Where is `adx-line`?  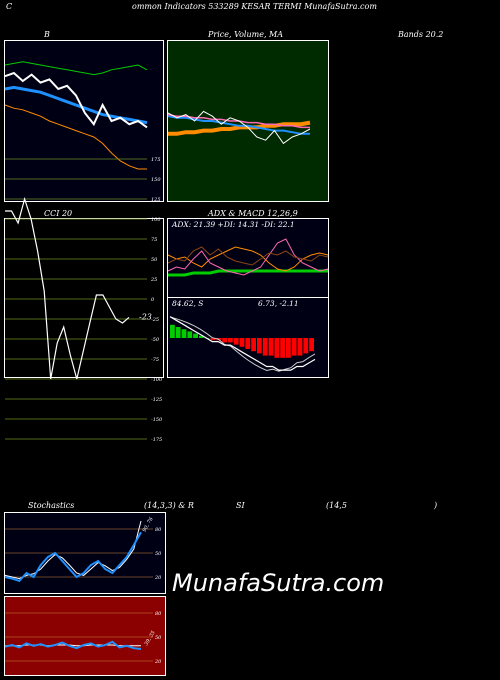
adx-line is located at coordinates (248, 256).